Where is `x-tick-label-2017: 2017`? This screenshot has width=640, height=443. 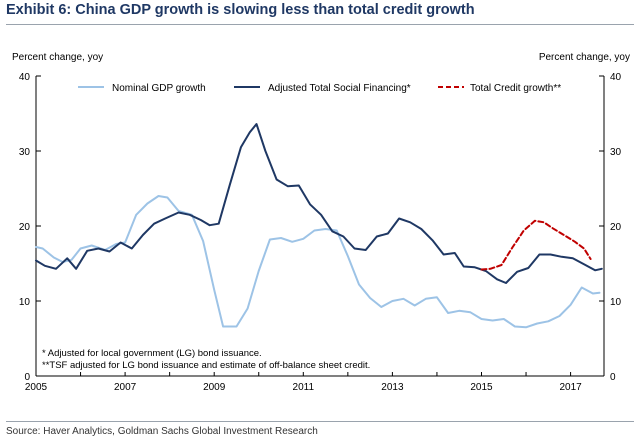 x-tick-label-2017: 2017 is located at coordinates (570, 387).